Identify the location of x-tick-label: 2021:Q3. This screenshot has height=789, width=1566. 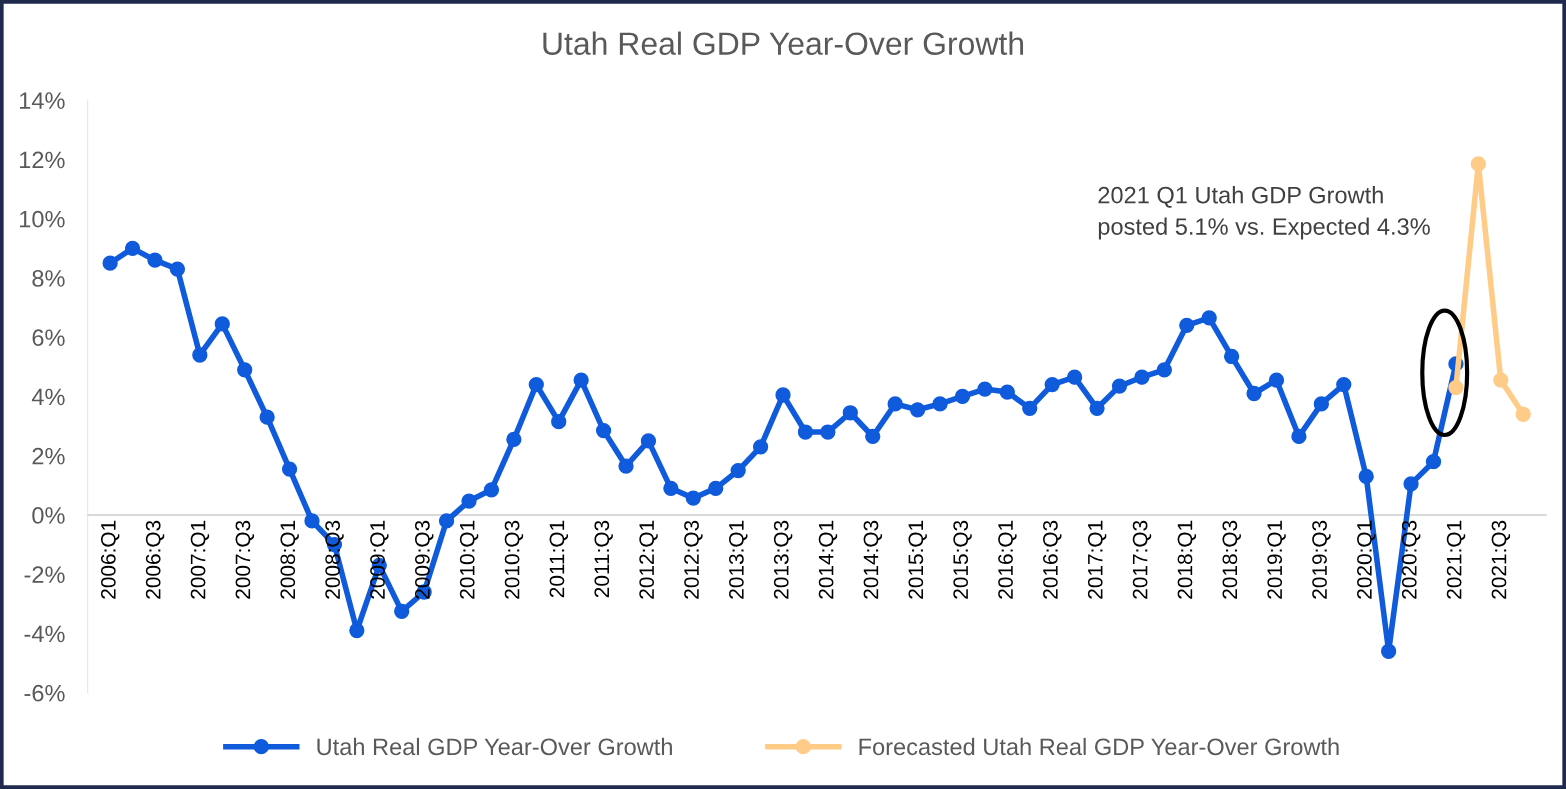
(1501, 559).